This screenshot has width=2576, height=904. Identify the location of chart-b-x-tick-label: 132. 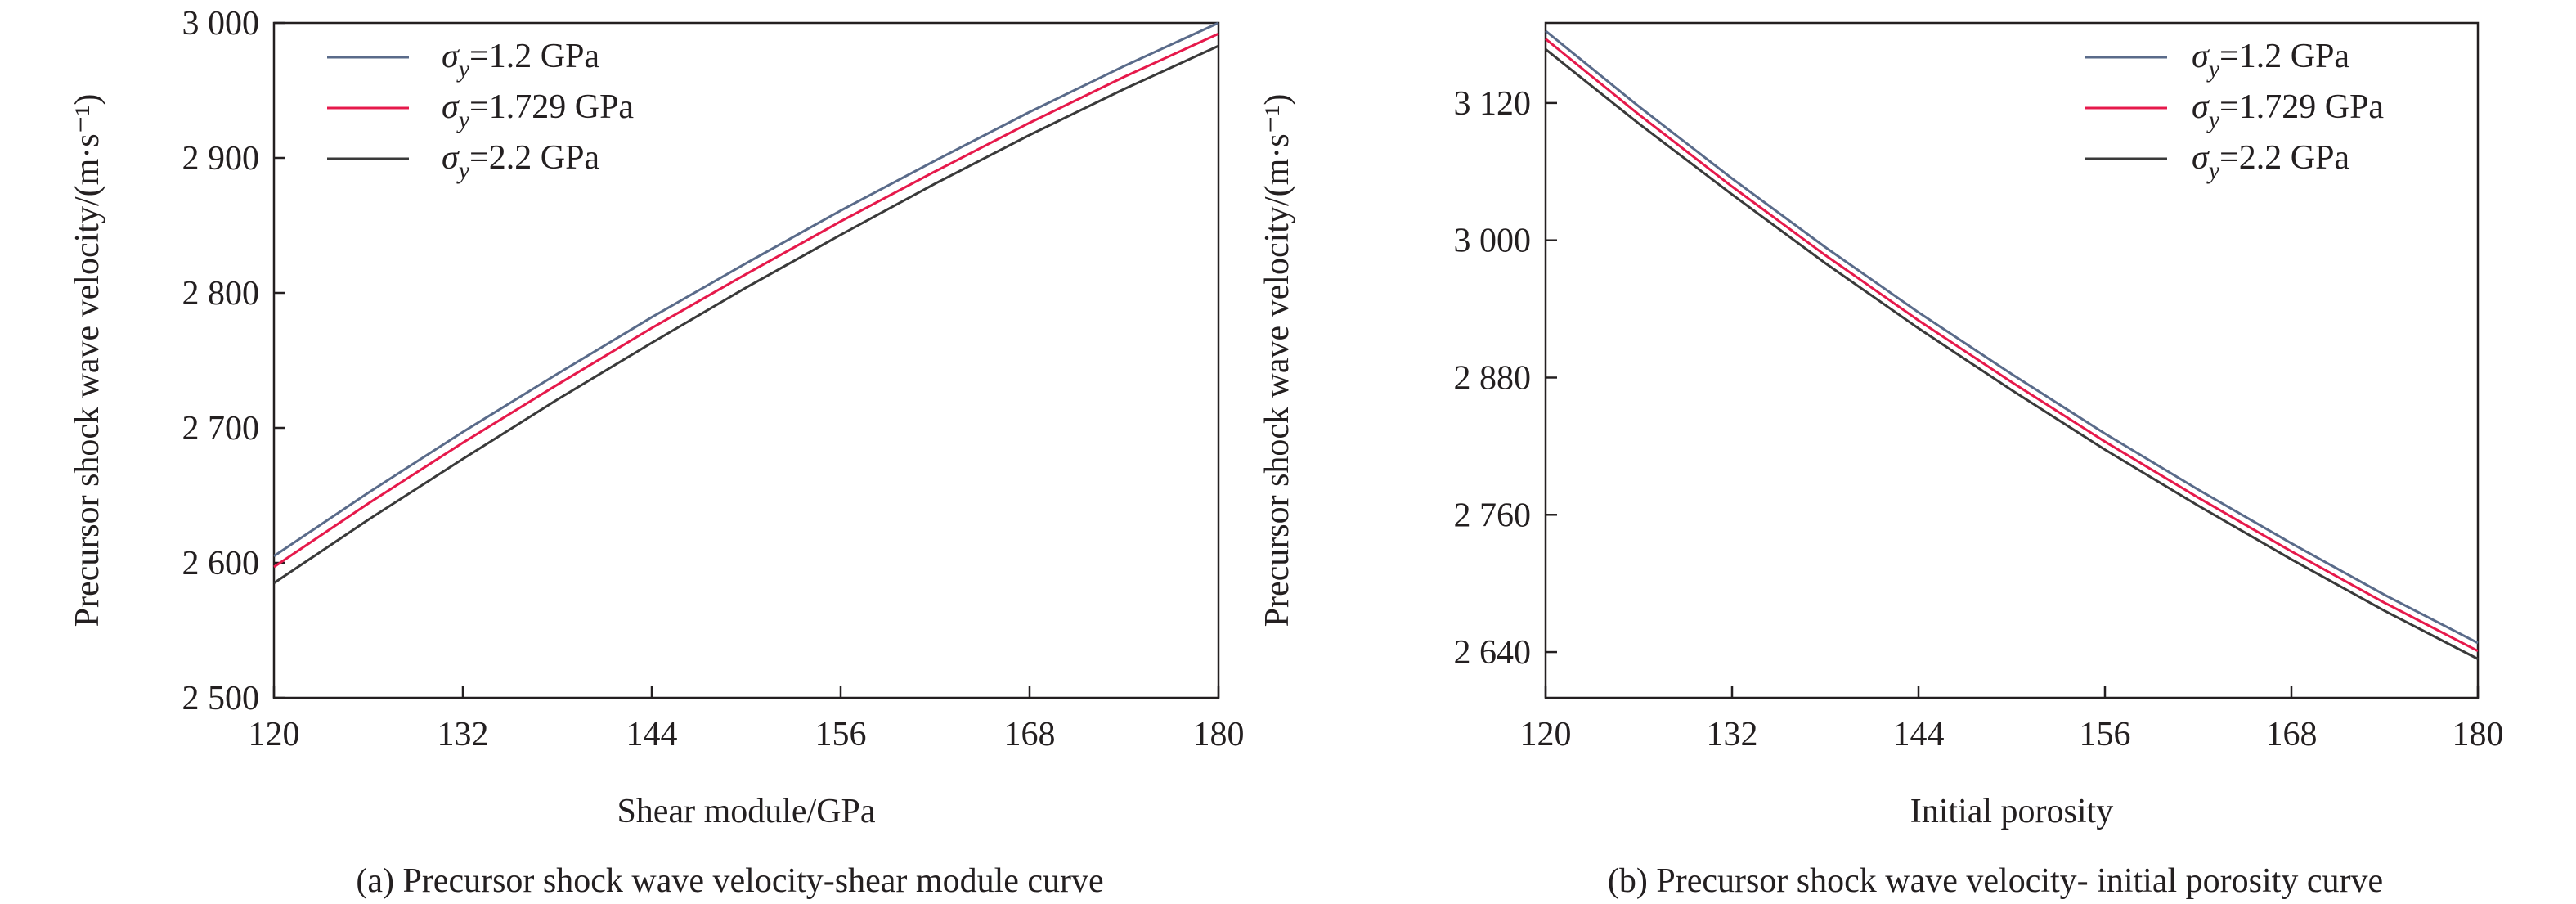
(1733, 734).